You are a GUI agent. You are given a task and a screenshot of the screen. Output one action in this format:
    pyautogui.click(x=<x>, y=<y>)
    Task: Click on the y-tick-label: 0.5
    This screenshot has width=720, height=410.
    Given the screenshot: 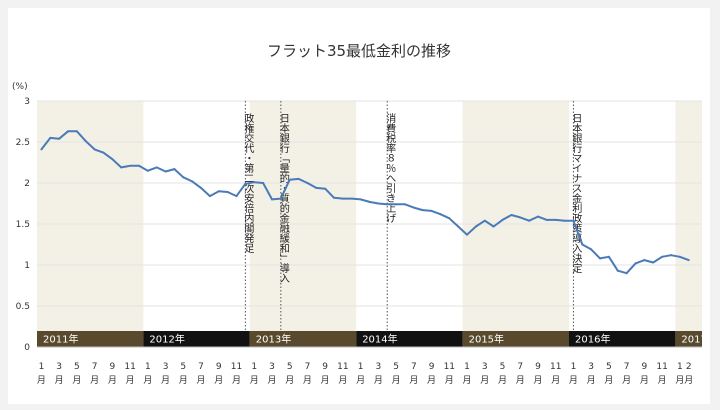 What is the action you would take?
    pyautogui.click(x=23, y=307)
    